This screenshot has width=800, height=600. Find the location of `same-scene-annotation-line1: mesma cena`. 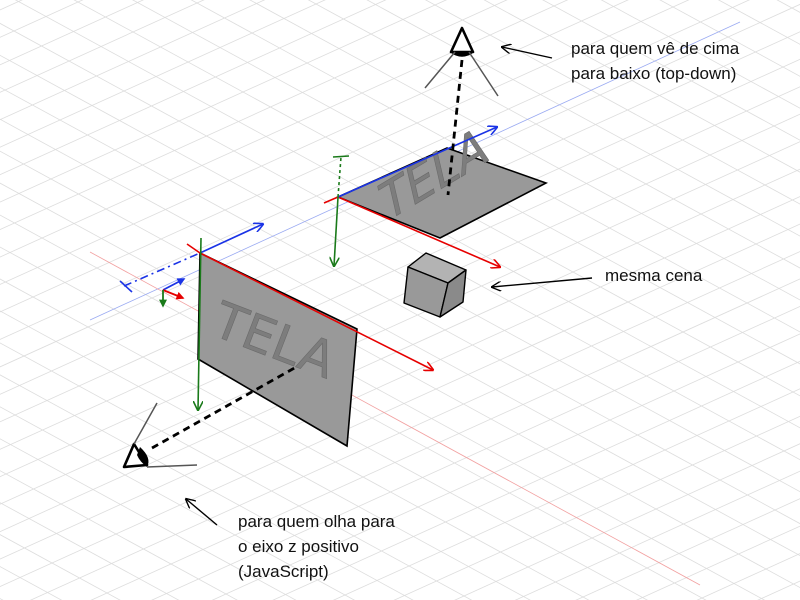

same-scene-annotation-line1: mesma cena is located at coordinates (654, 275).